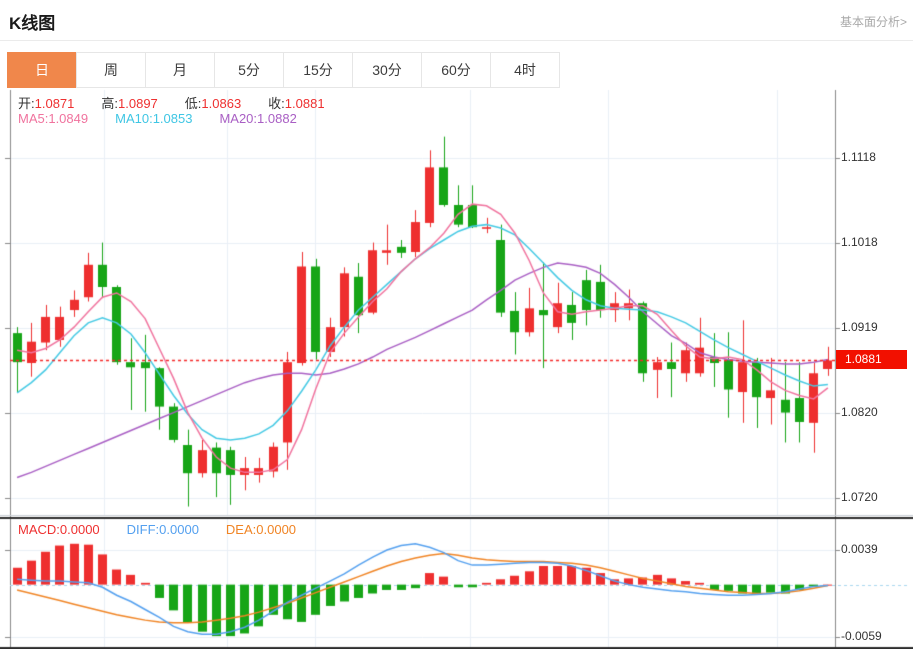  I want to click on ohlc-legend-item-2: 低:1.0863, so click(213, 103).